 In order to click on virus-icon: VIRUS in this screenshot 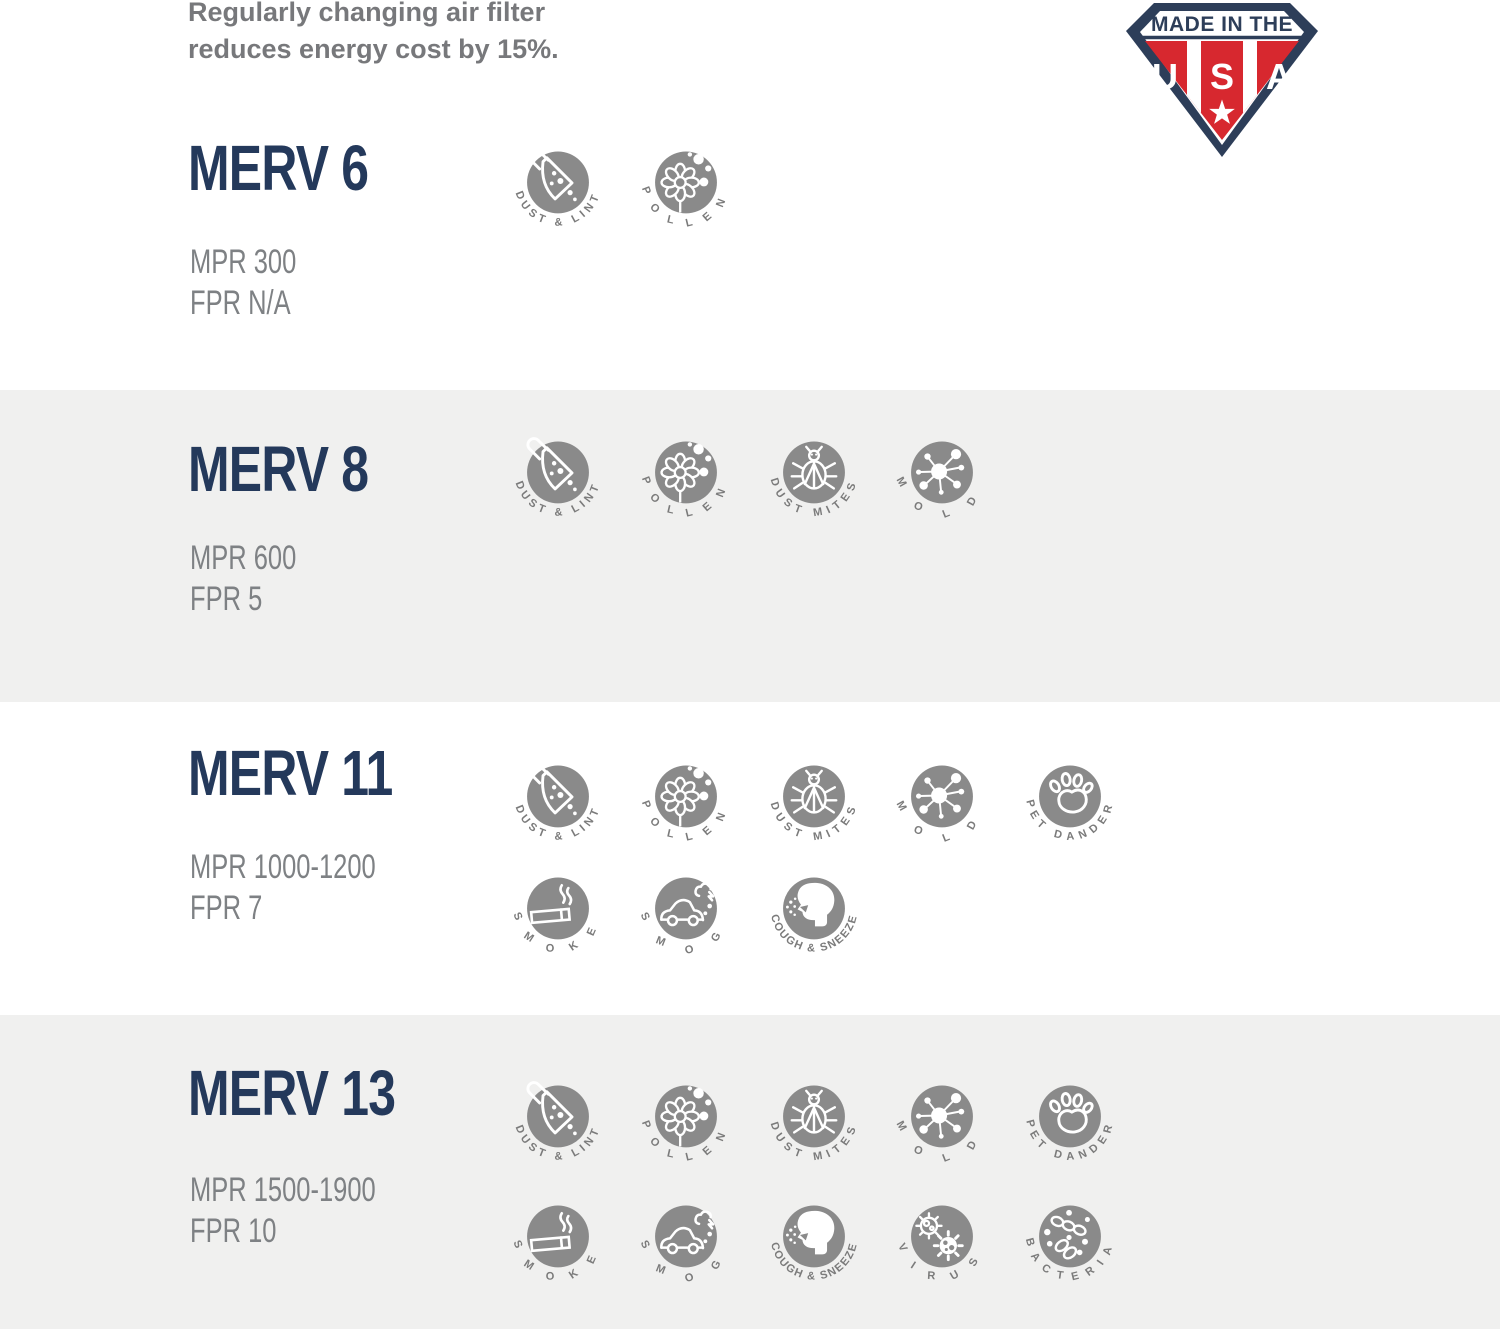, I will do `click(934, 1244)`.